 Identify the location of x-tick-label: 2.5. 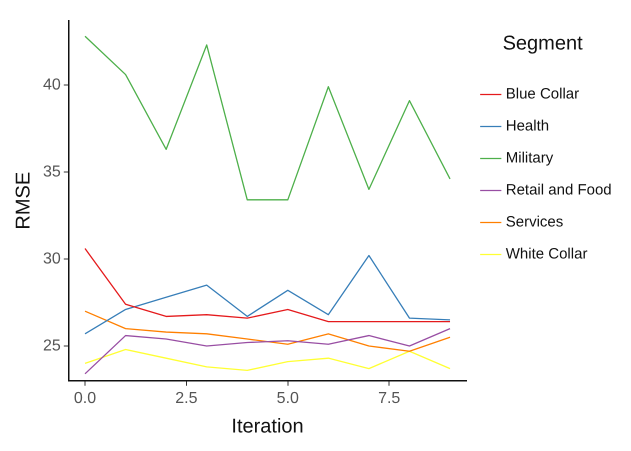
(186, 398).